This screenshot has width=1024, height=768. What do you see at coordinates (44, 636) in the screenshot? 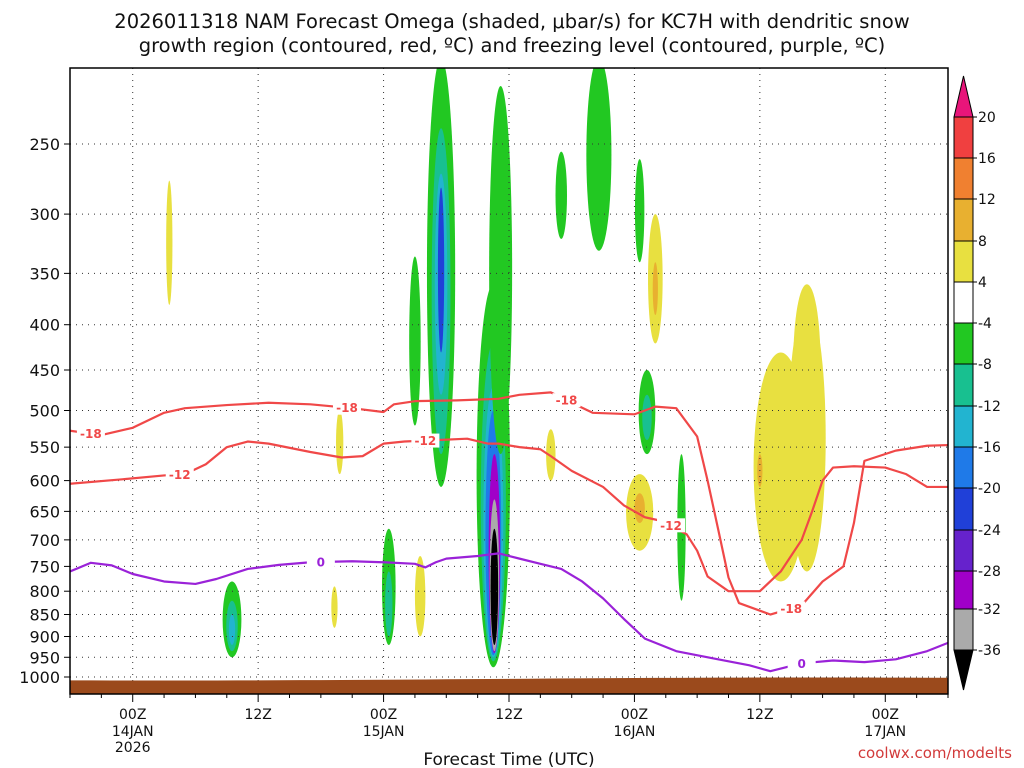
I see `y-tick-label: 900` at bounding box center [44, 636].